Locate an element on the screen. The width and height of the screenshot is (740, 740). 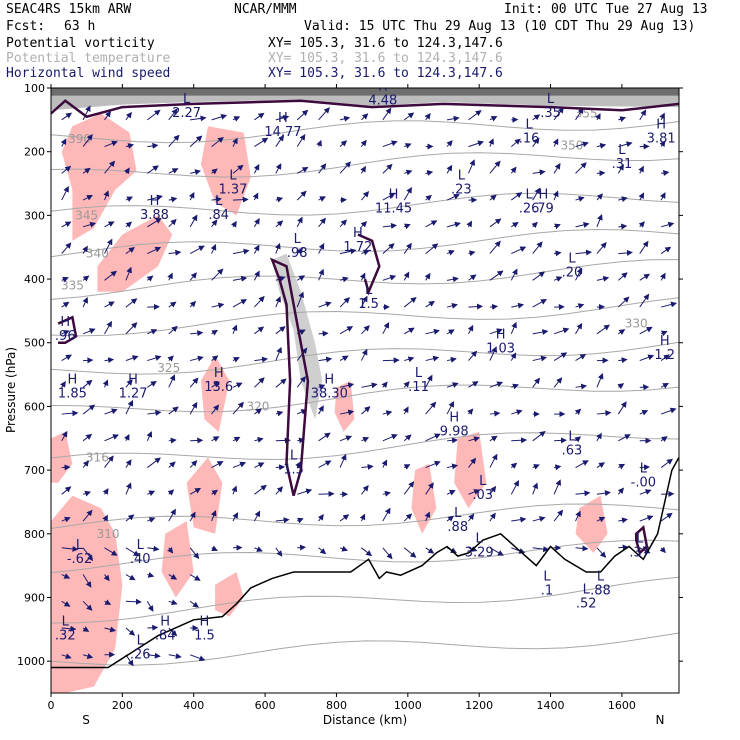
hl-marker: L.98 is located at coordinates (297, 246).